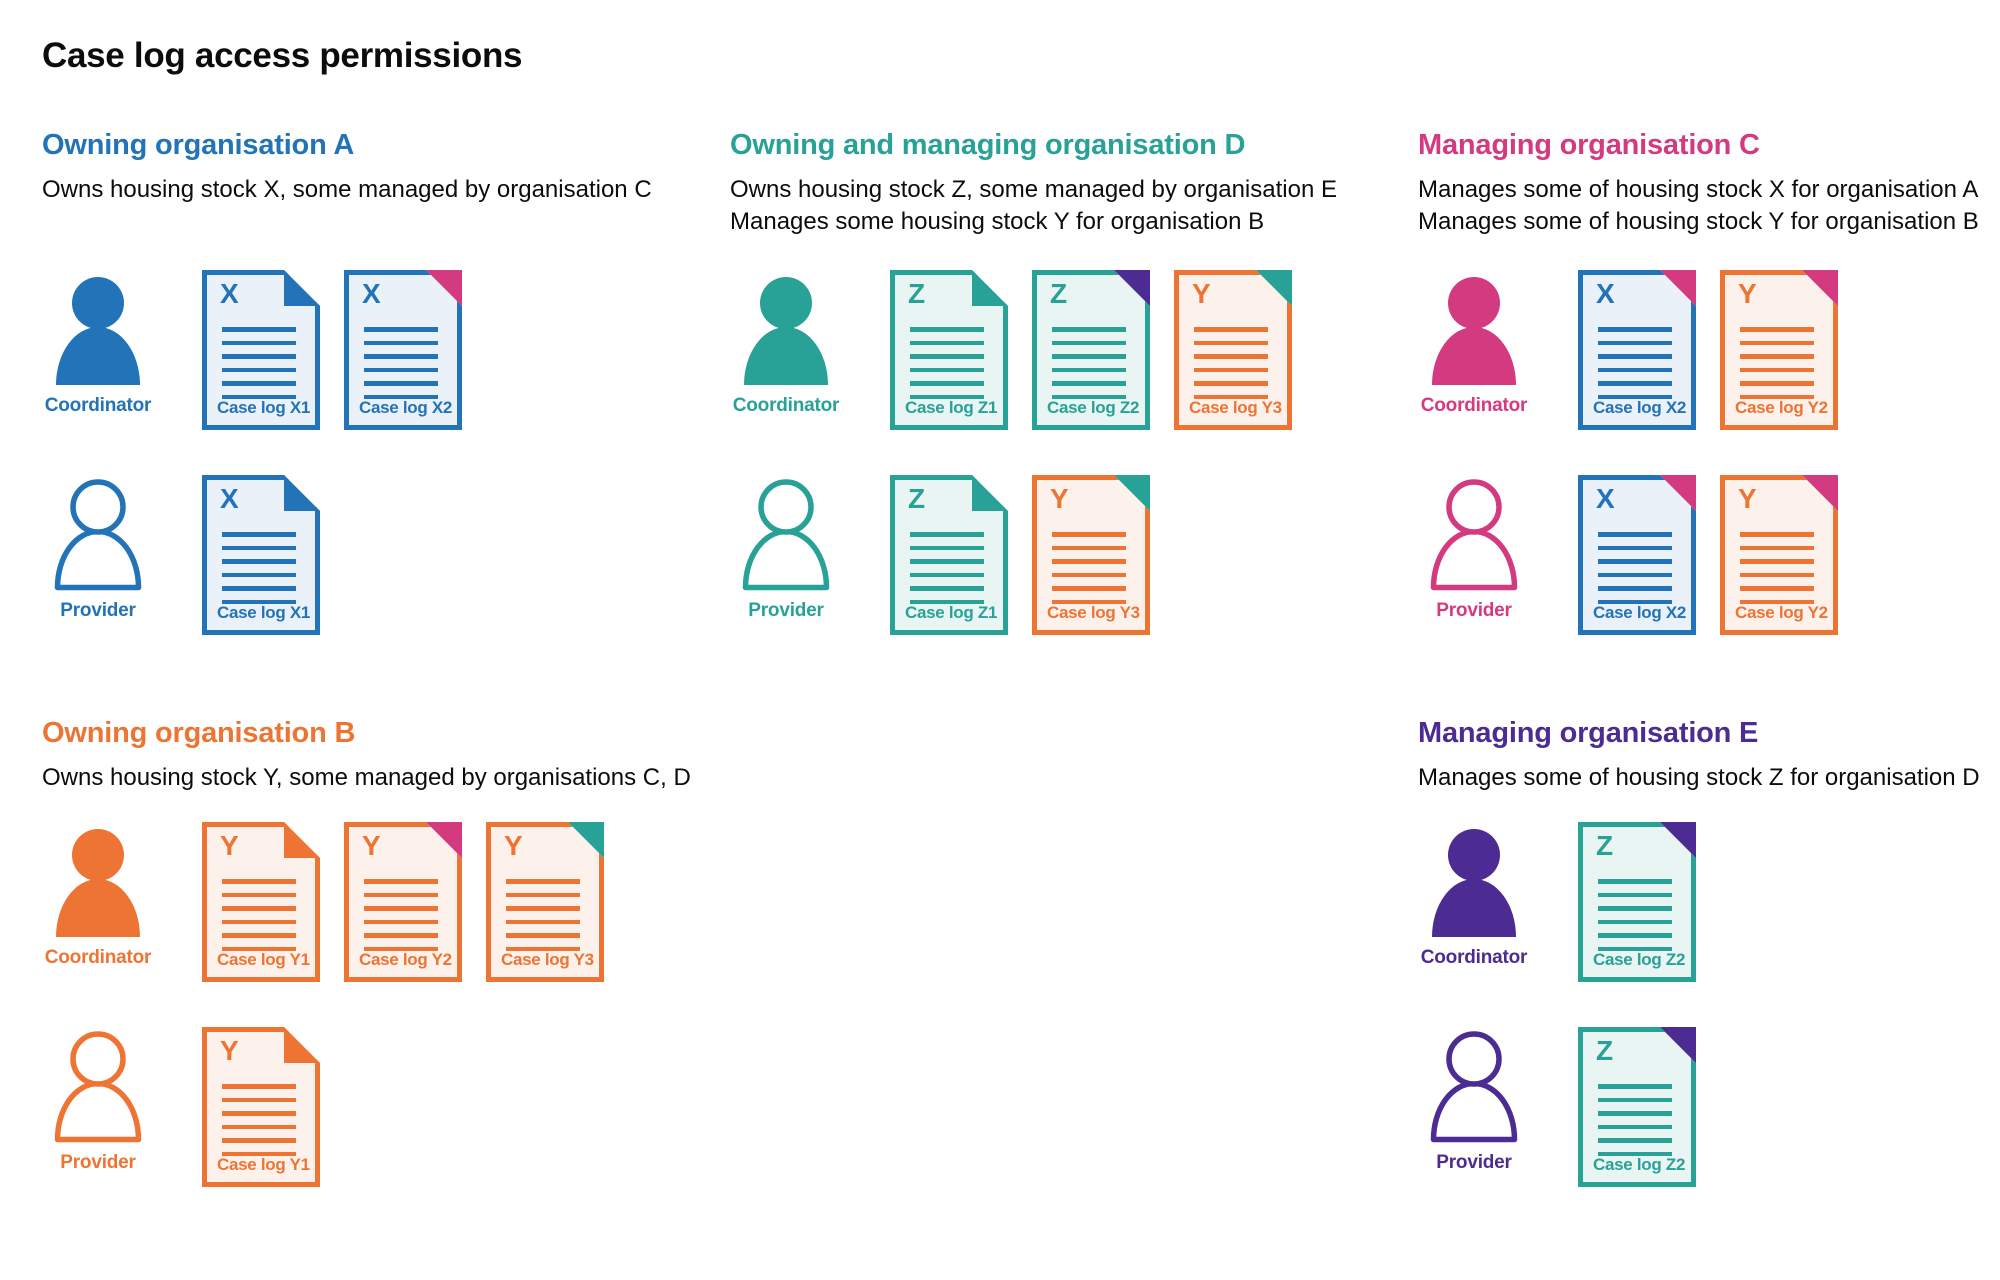 The width and height of the screenshot is (2000, 1280). Describe the element at coordinates (1709, 902) in the screenshot. I see `coordinator-row: Coordinator Z Case log Z2` at that location.